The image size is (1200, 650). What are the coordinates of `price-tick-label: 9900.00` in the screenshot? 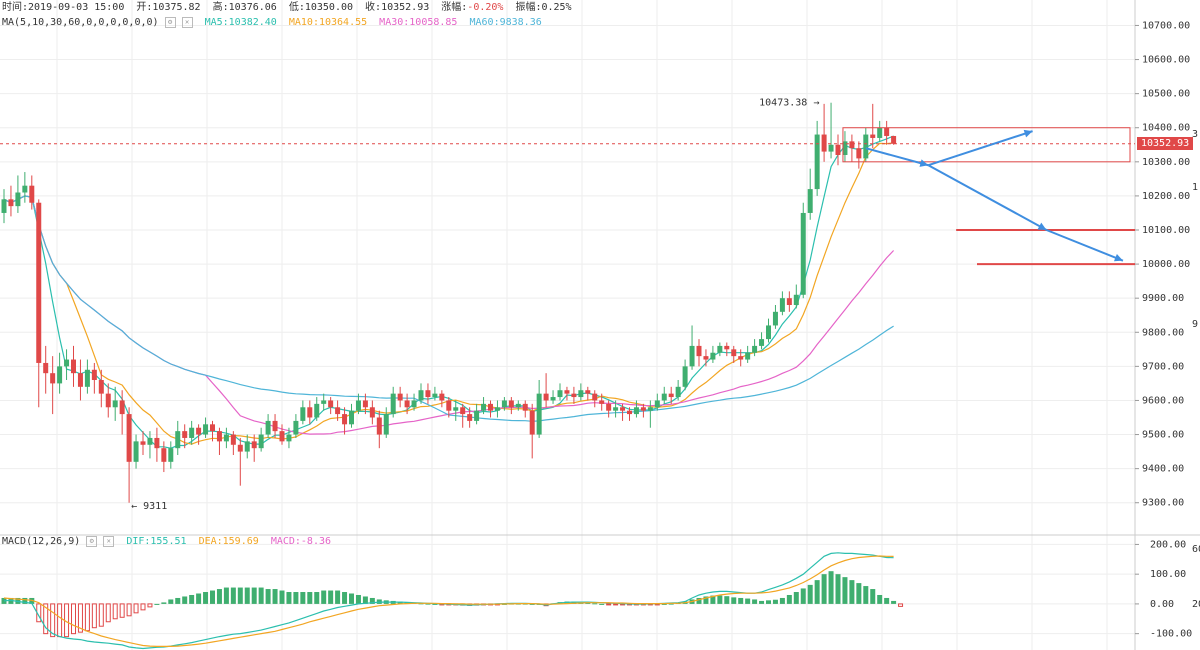 It's located at (1163, 298).